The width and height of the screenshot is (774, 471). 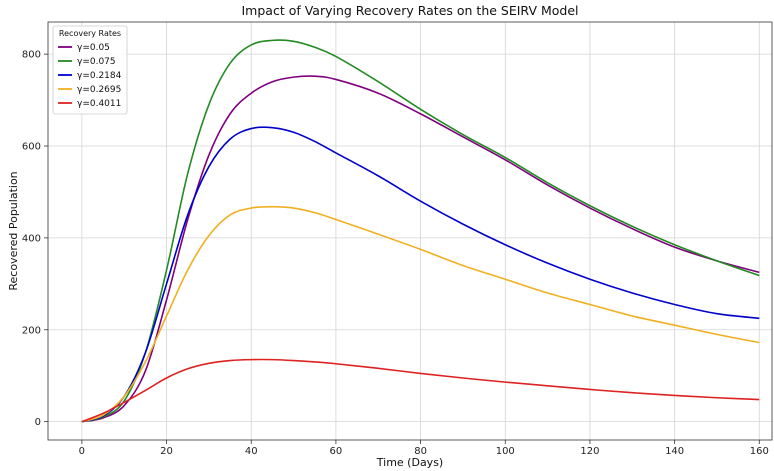 What do you see at coordinates (31, 55) in the screenshot?
I see `y-tick-label: 800` at bounding box center [31, 55].